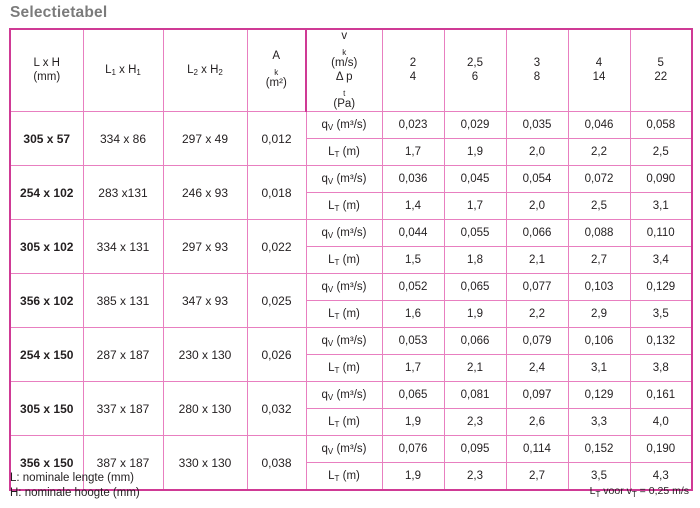 Image resolution: width=700 pixels, height=508 pixels. Describe the element at coordinates (344, 76) in the screenshot. I see `header-dpt-base: Δ p` at that location.